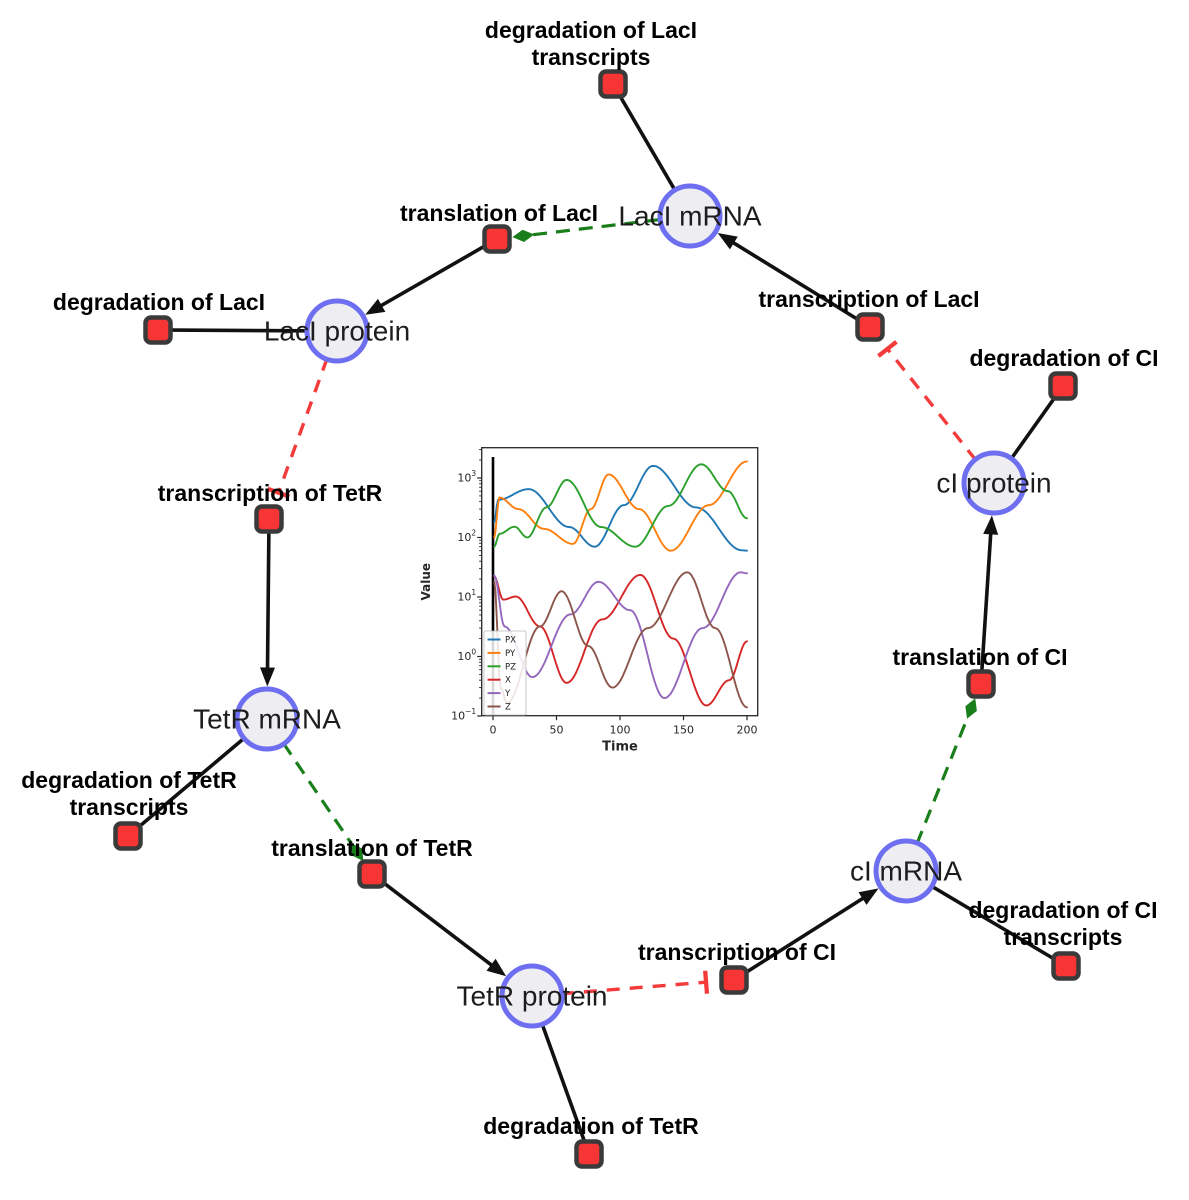 This screenshot has width=1189, height=1200. I want to click on y-tick-label: 10⁰, so click(466, 656).